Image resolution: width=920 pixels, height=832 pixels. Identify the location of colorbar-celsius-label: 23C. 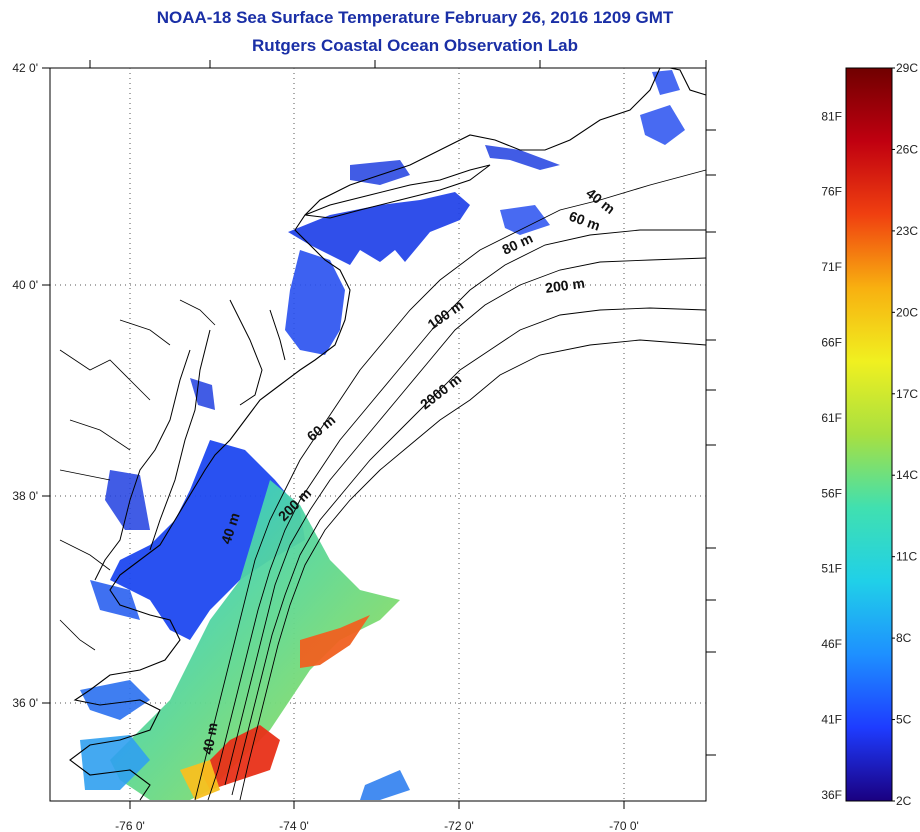
(907, 231).